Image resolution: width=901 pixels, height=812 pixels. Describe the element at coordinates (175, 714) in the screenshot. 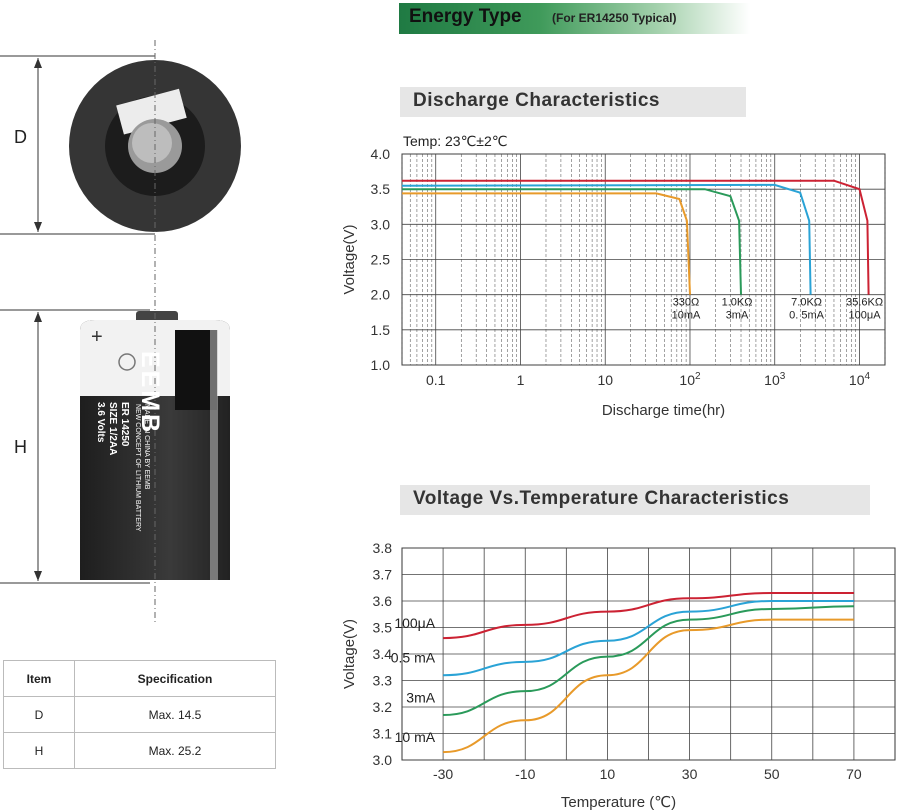

I see `table-cell-spec: Max. 14.5` at that location.